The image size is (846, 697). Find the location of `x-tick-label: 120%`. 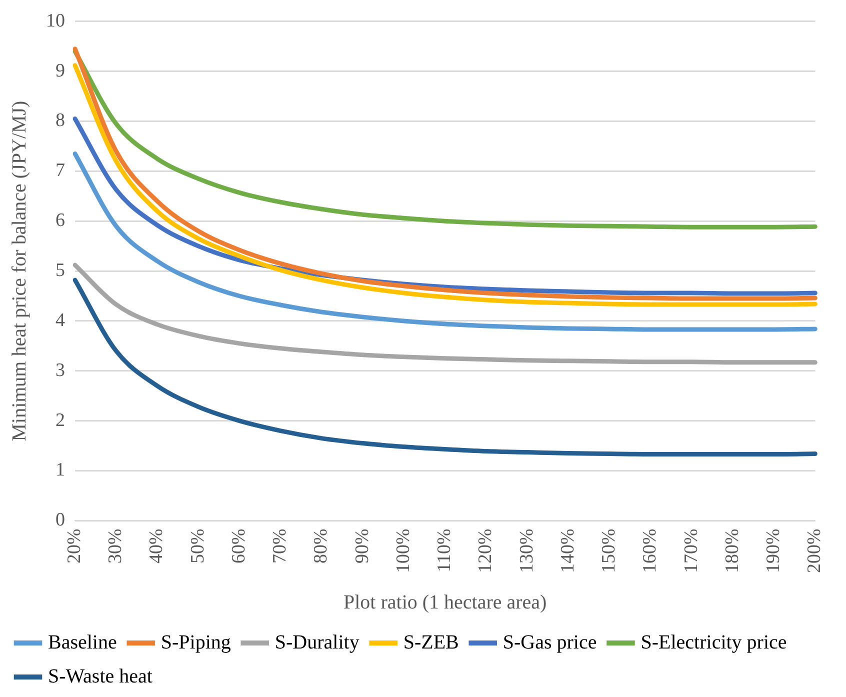

x-tick-label: 120% is located at coordinates (485, 550).